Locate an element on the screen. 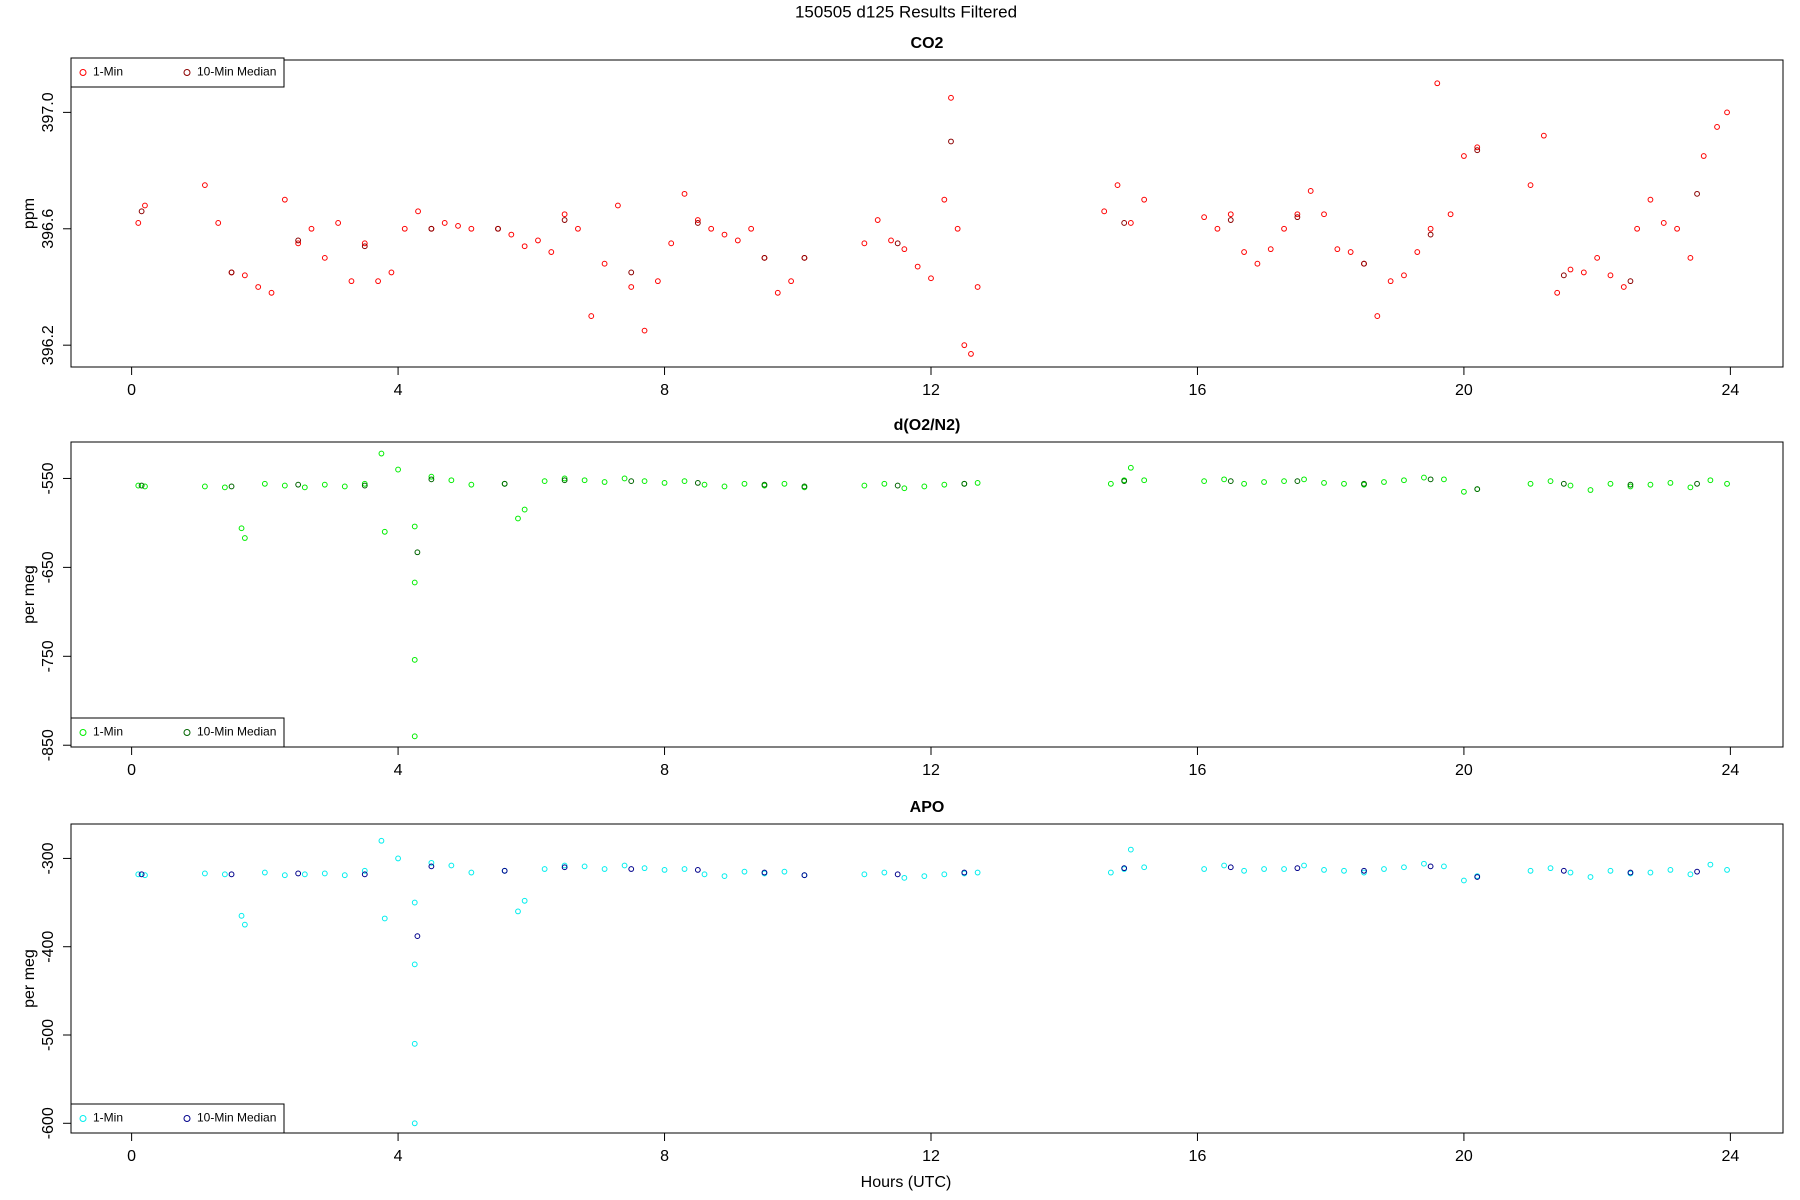 The image size is (1800, 1200). x-tick-label: 12 is located at coordinates (931, 1156).